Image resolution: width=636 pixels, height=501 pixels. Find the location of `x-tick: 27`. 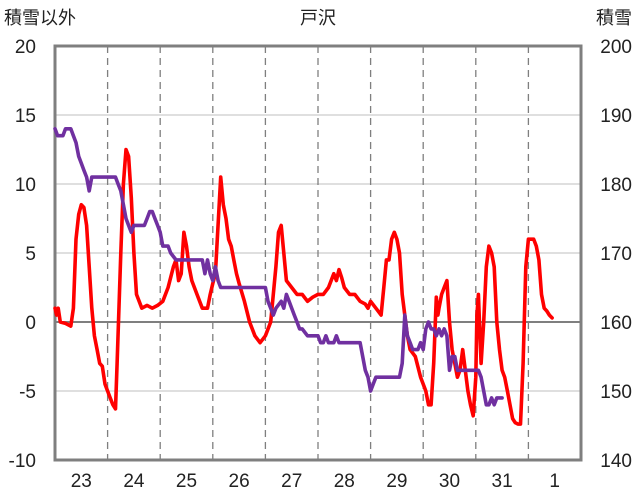

x-tick: 27 is located at coordinates (291, 481).